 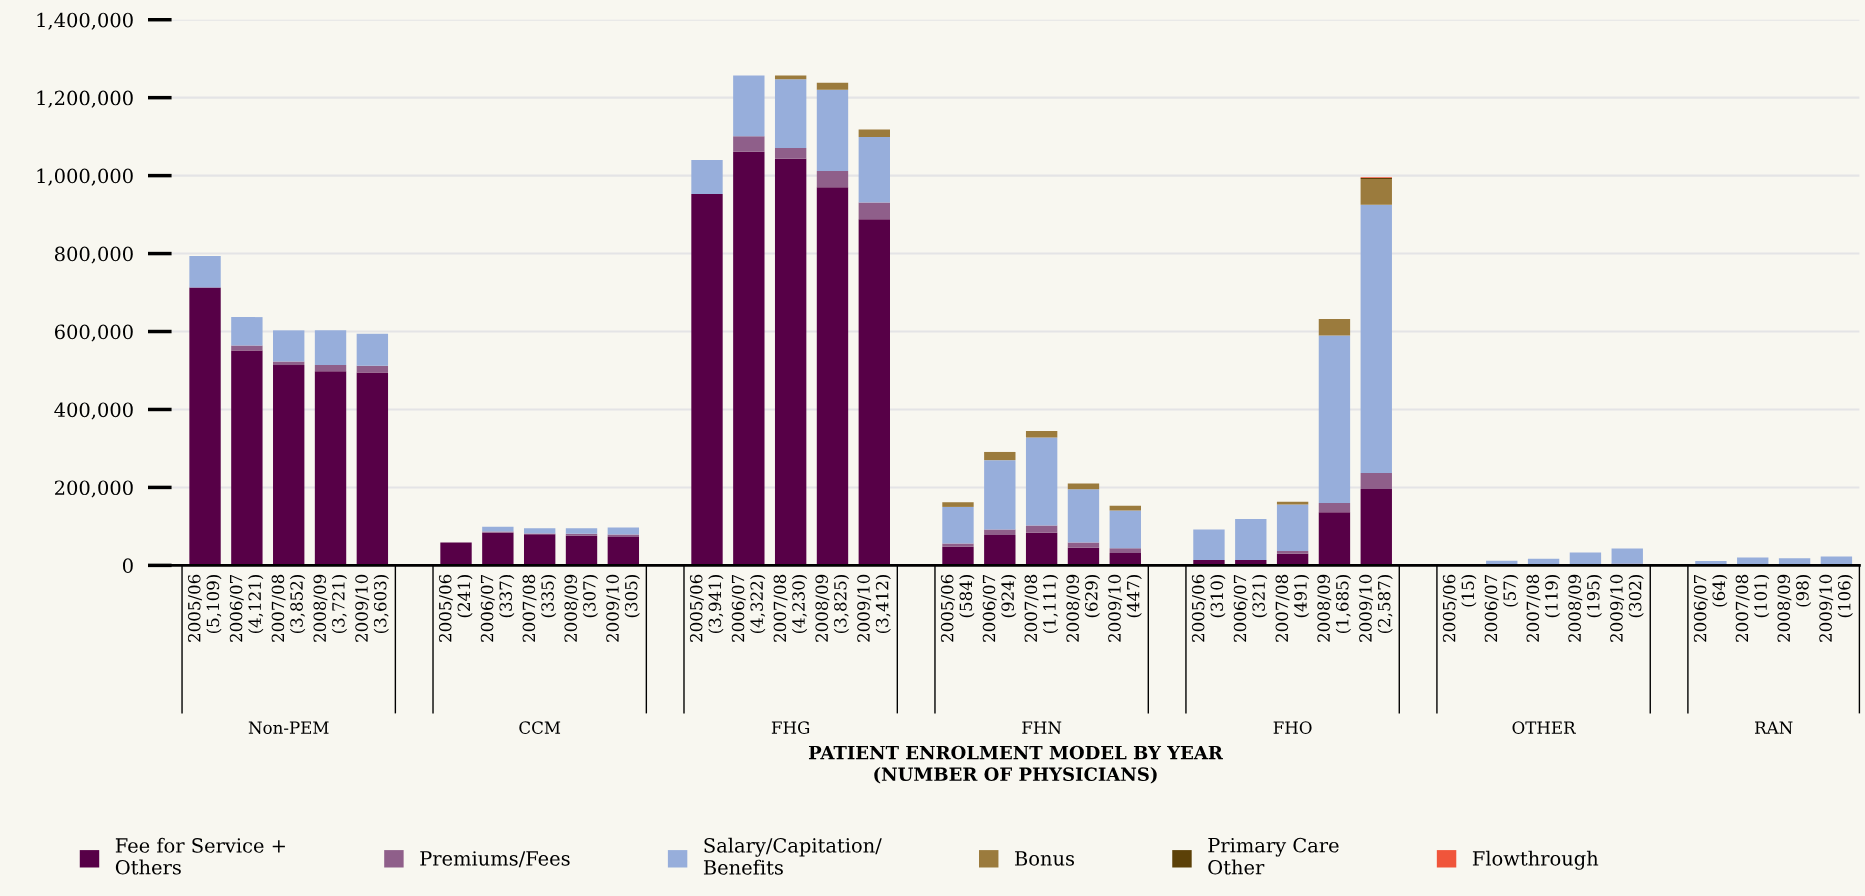 I want to click on x-tick-label: 2008/09 (195), so click(x=1585, y=608).